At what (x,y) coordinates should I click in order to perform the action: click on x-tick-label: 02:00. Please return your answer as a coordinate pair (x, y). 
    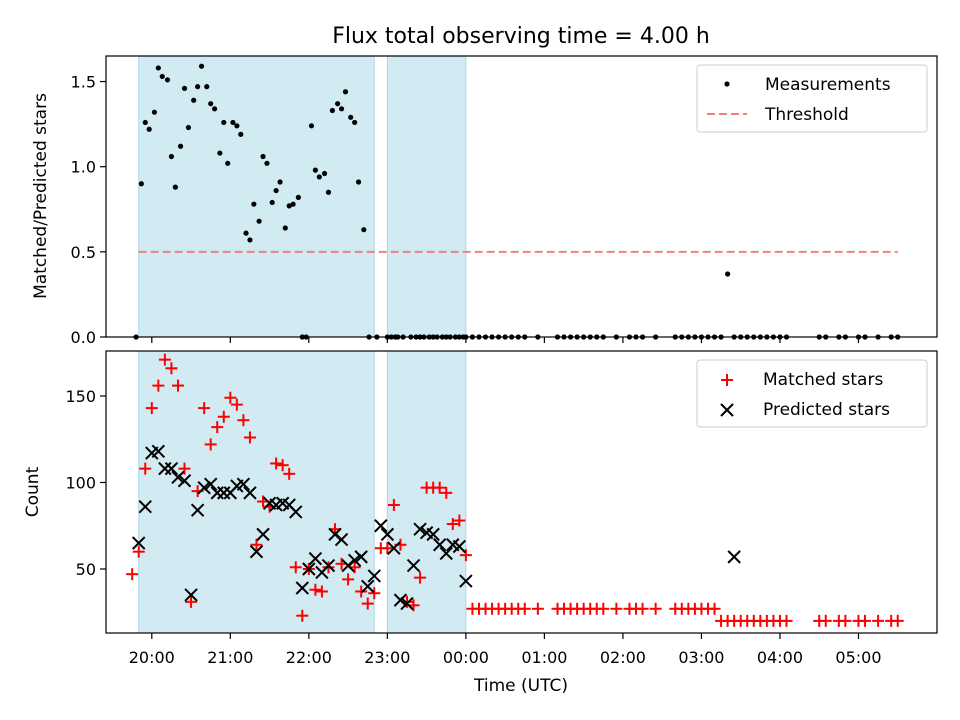
    Looking at the image, I should click on (623, 657).